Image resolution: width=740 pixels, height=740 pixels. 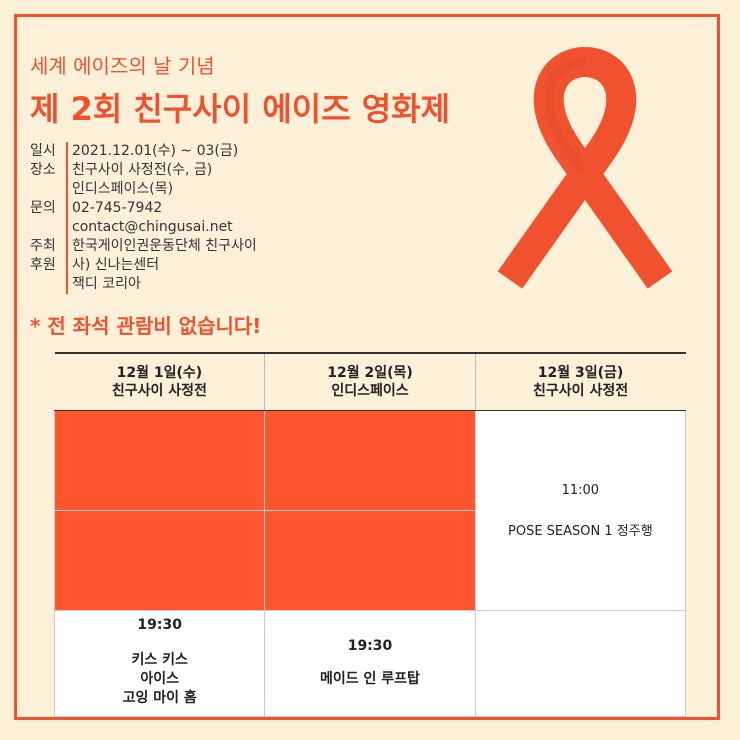 What do you see at coordinates (159, 381) in the screenshot?
I see `day-header: 12월 1일(수) 친구사이 사정전` at bounding box center [159, 381].